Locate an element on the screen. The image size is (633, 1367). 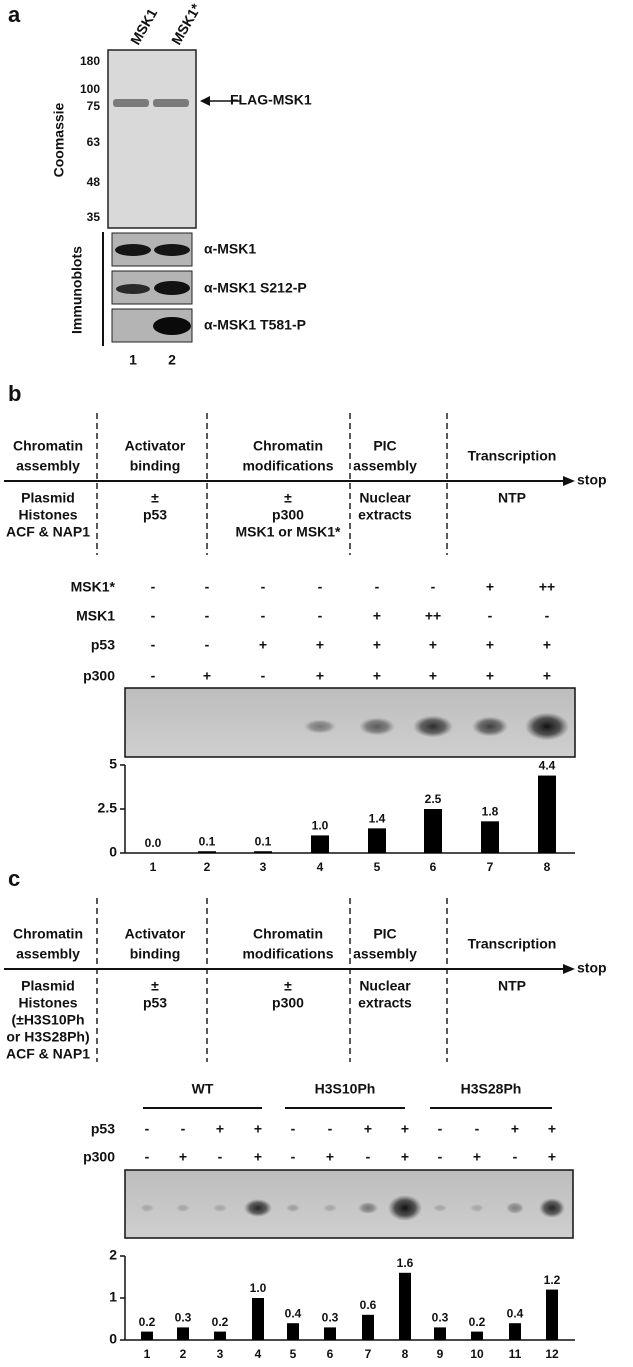
x-tick-label: 9 is located at coordinates (440, 1354).